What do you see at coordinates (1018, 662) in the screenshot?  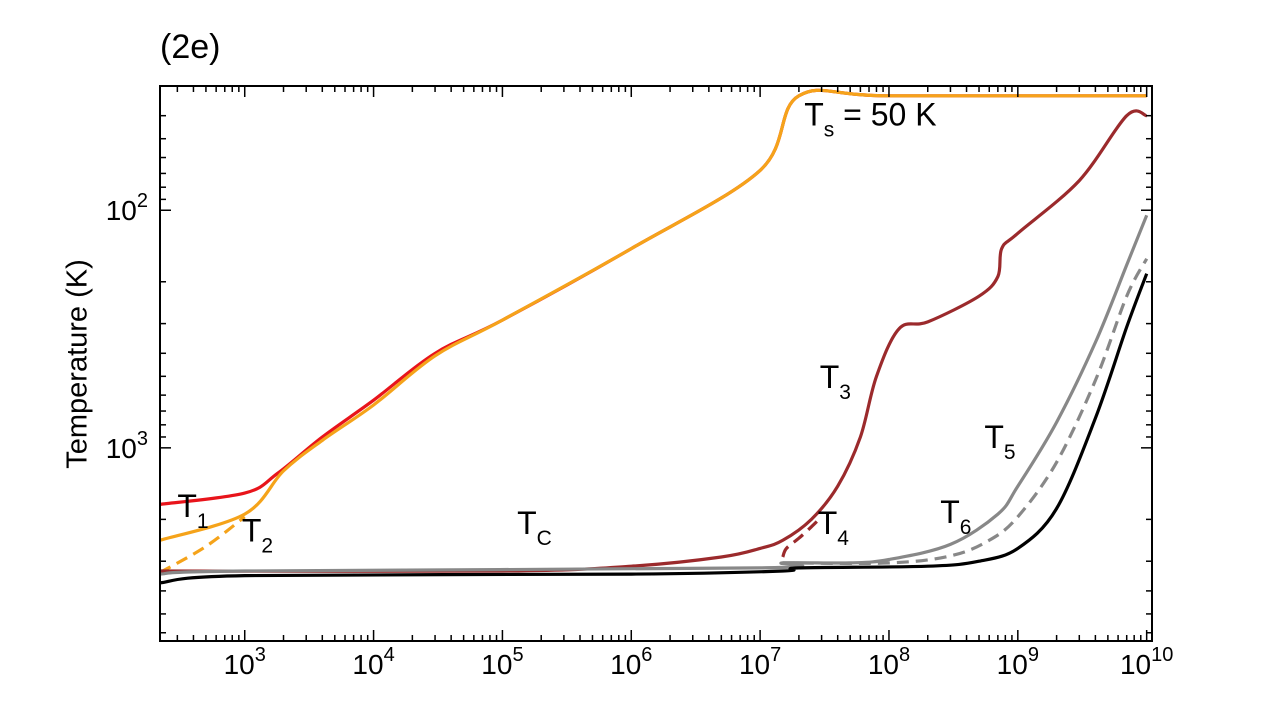 I see `x-tick-label: 10⁹` at bounding box center [1018, 662].